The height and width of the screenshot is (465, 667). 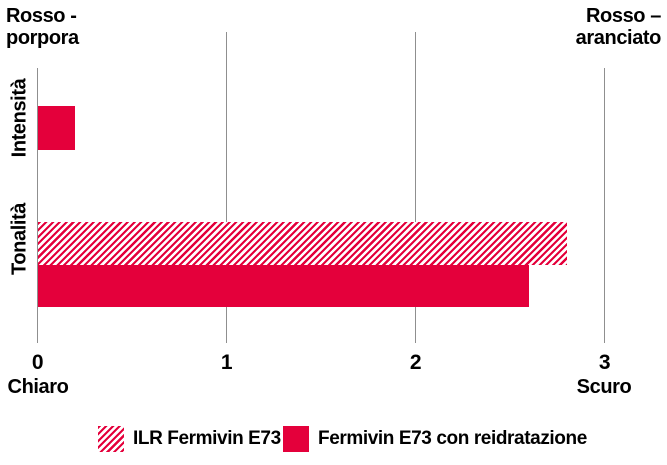 I want to click on annotation-top-left: Rosso - porpora, so click(x=42, y=27).